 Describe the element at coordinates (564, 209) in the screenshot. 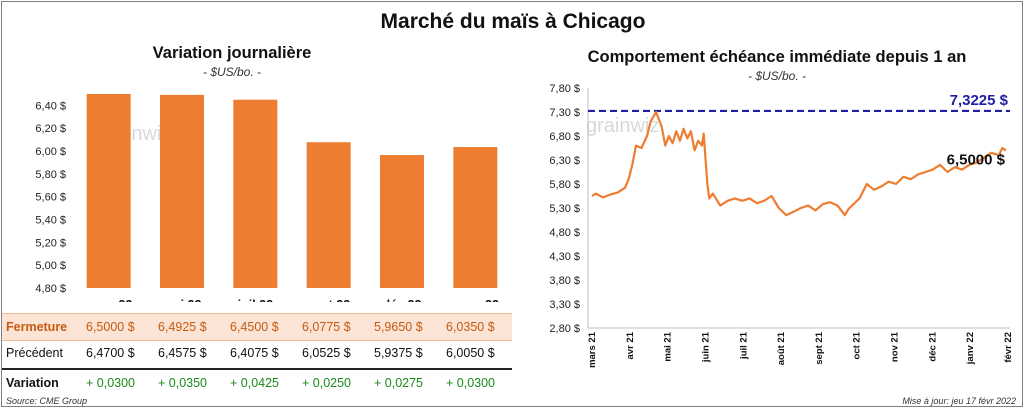

I see `y-tick-label: 5,30 $` at that location.